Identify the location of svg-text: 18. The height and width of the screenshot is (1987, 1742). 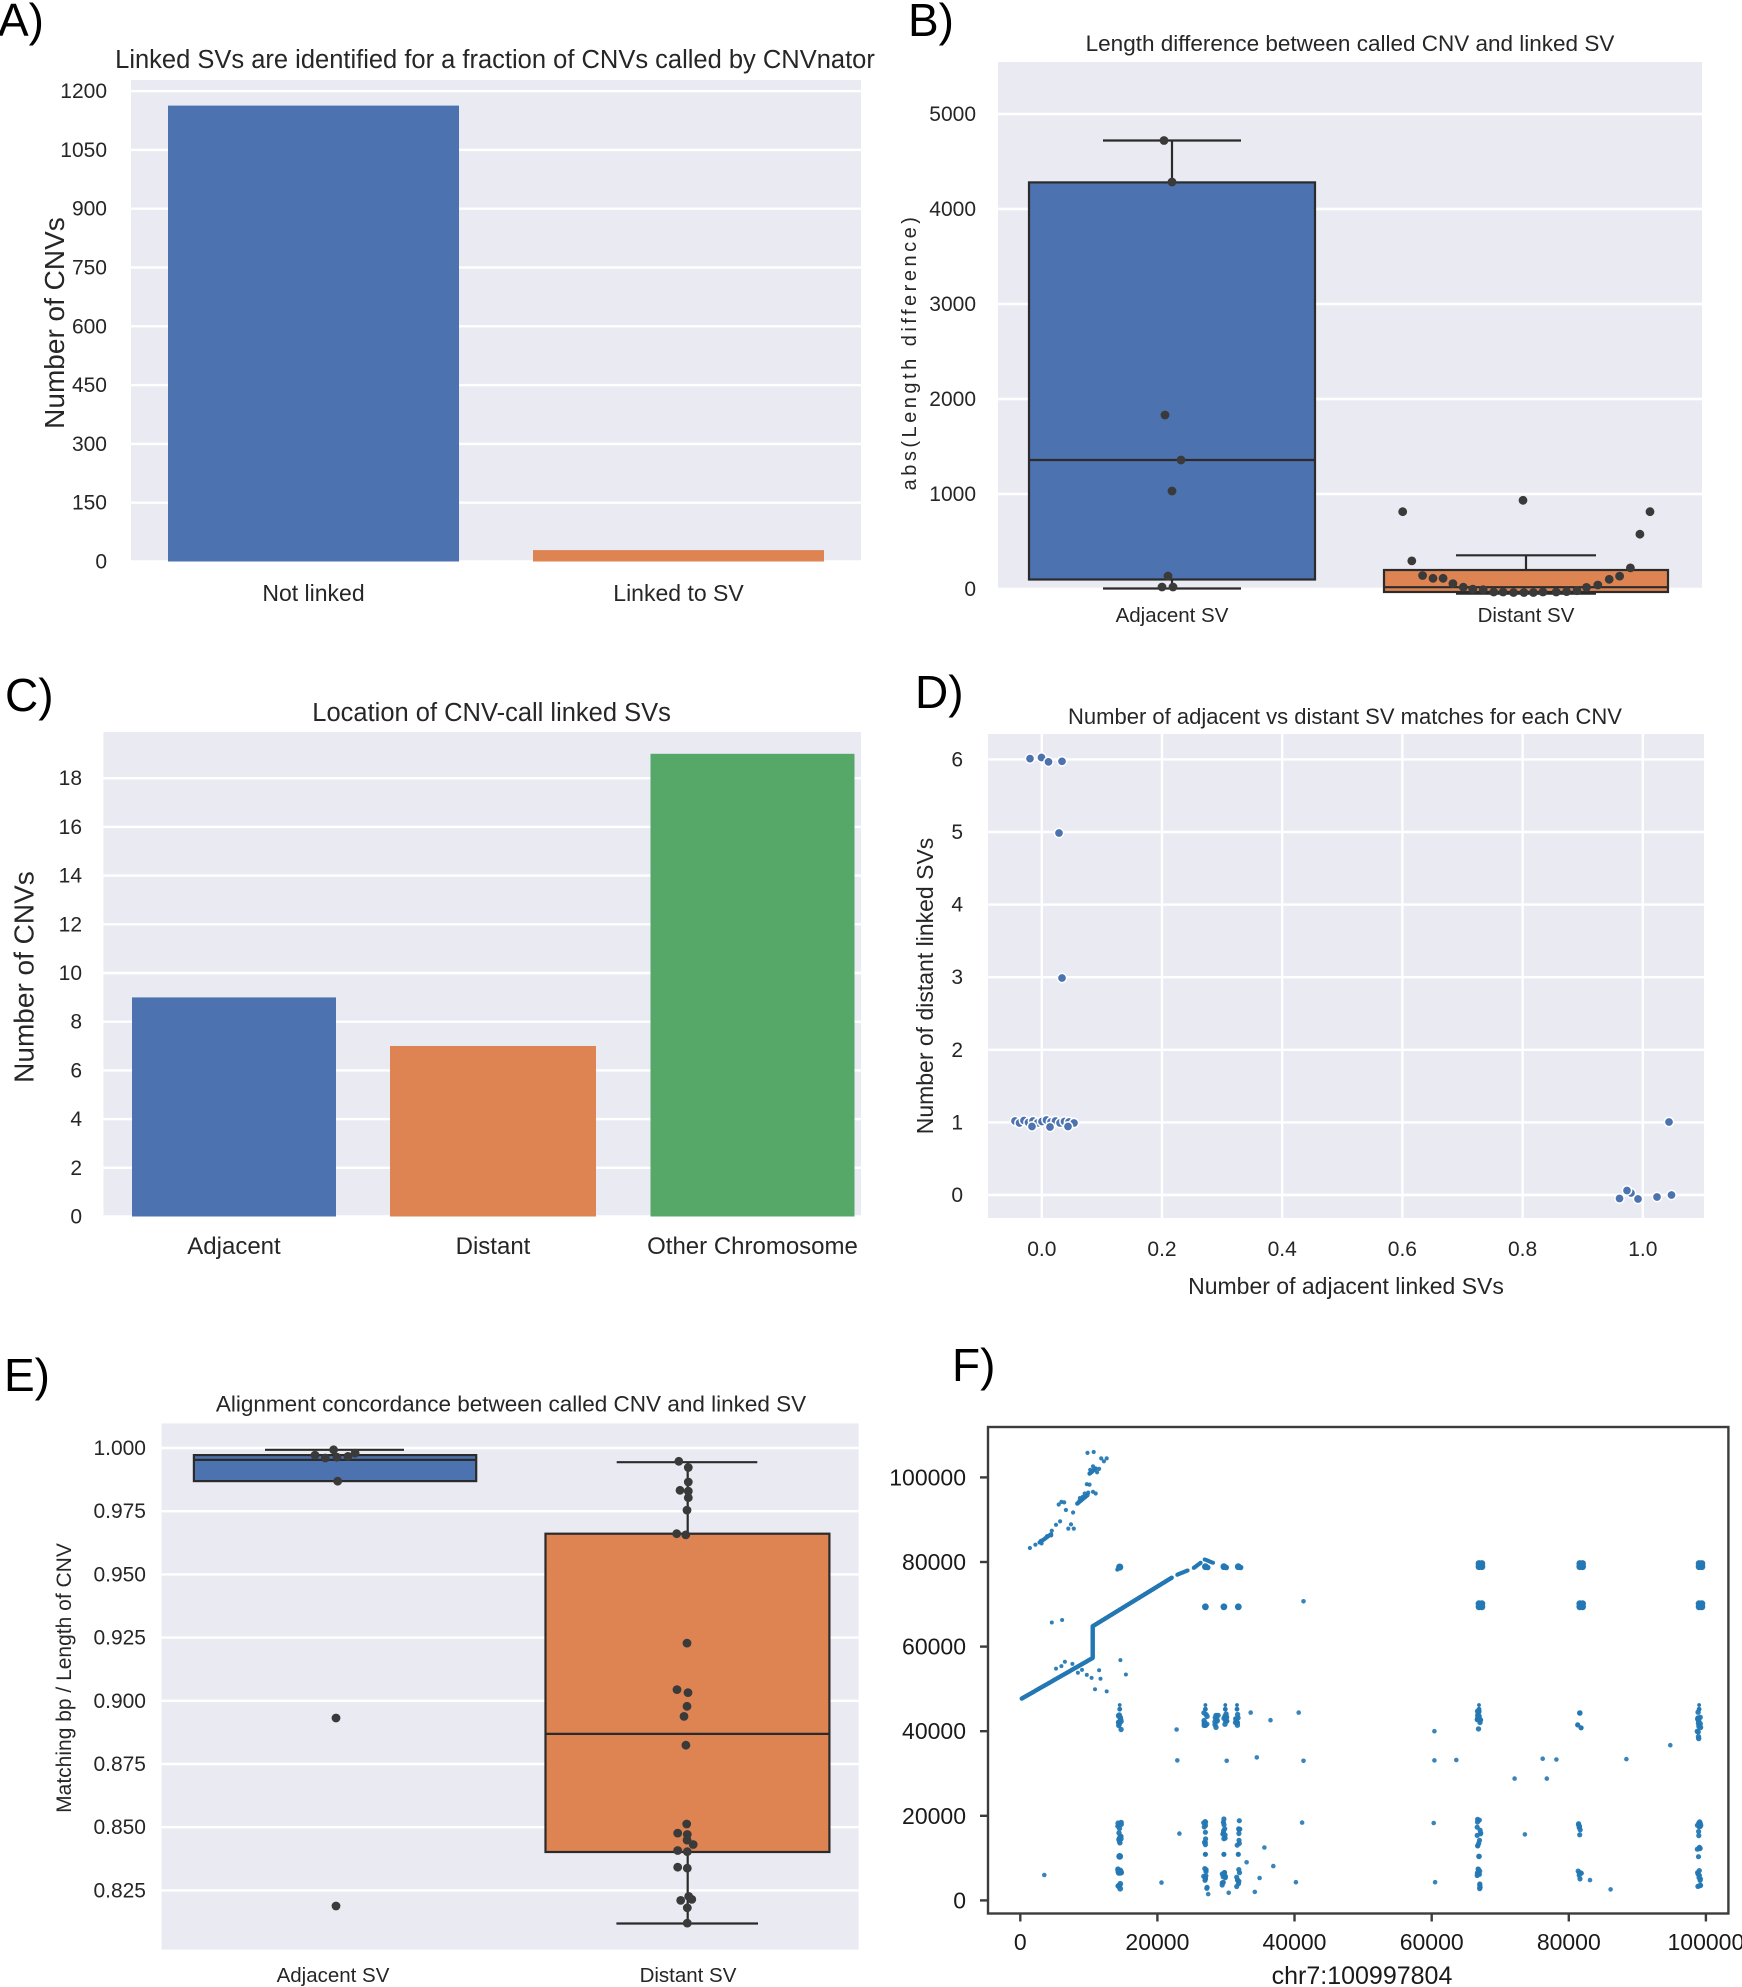
(70, 778).